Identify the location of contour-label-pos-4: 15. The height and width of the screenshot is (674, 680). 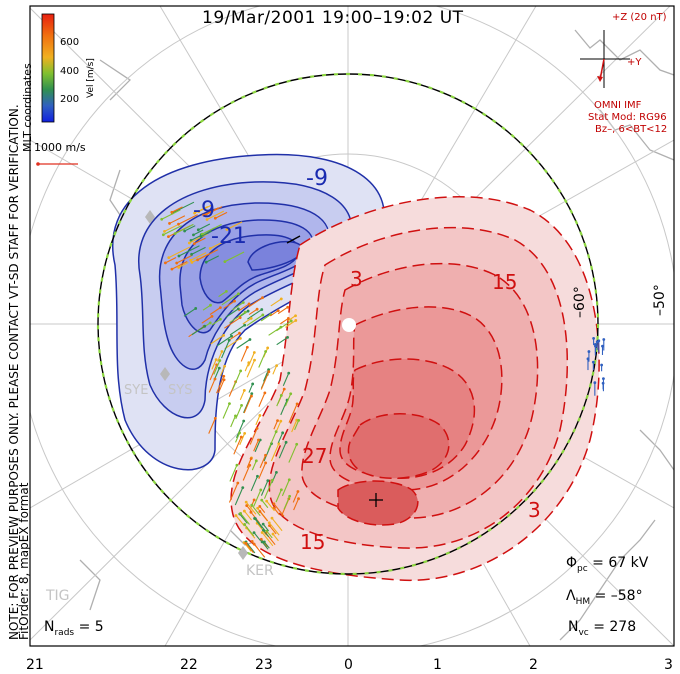
(313, 542).